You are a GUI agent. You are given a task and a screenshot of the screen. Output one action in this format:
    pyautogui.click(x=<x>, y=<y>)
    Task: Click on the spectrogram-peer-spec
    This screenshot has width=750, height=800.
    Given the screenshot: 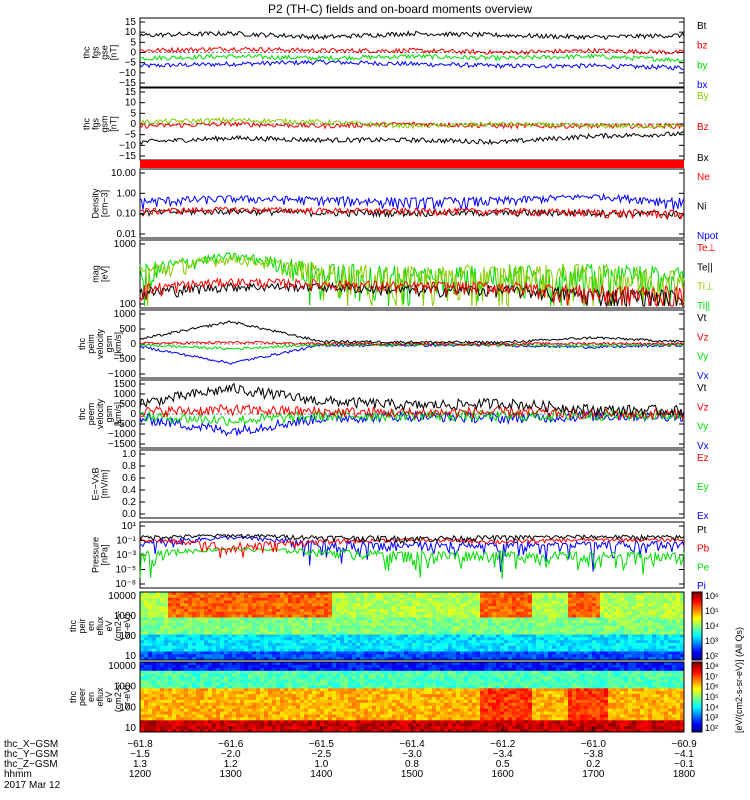 What is the action you would take?
    pyautogui.click(x=412, y=697)
    